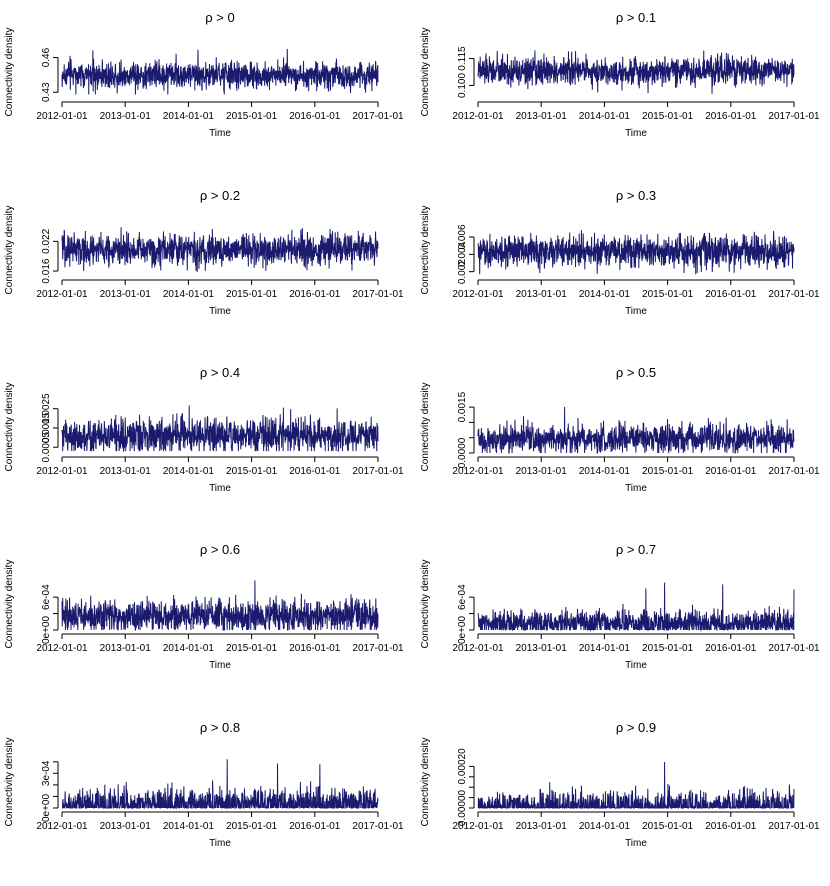 This screenshot has height=886, width=830. Describe the element at coordinates (636, 549) in the screenshot. I see `panel-title: ρ > 0.7` at that location.